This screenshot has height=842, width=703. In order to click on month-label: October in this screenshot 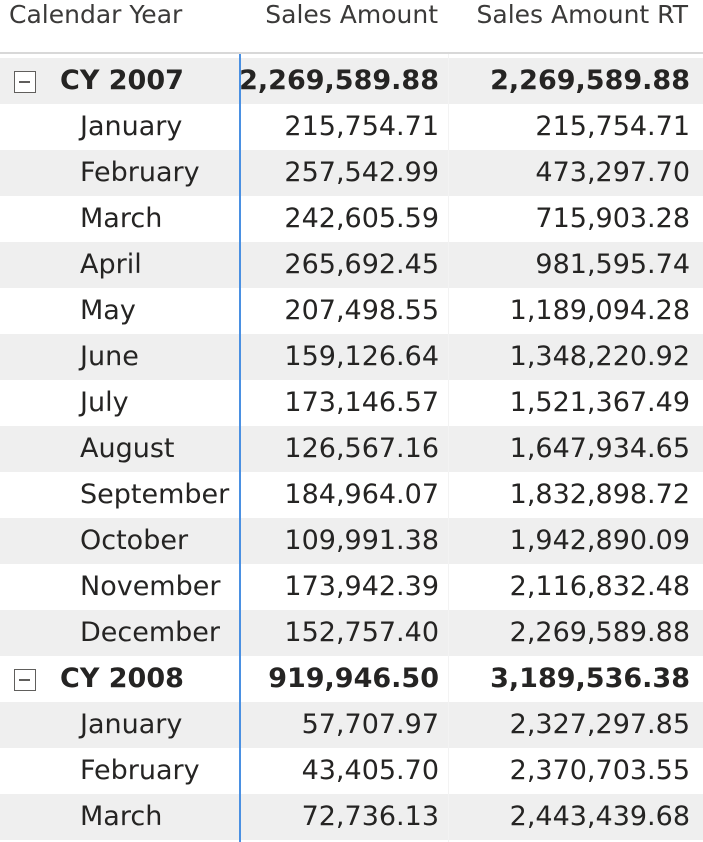, I will do `click(134, 540)`.